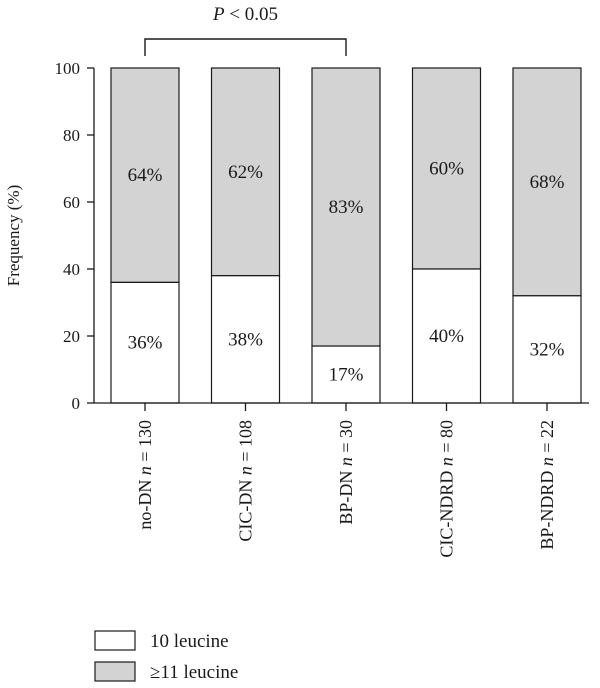  Describe the element at coordinates (547, 485) in the screenshot. I see `x-tick-label: BP-NDRD n = 22` at that location.